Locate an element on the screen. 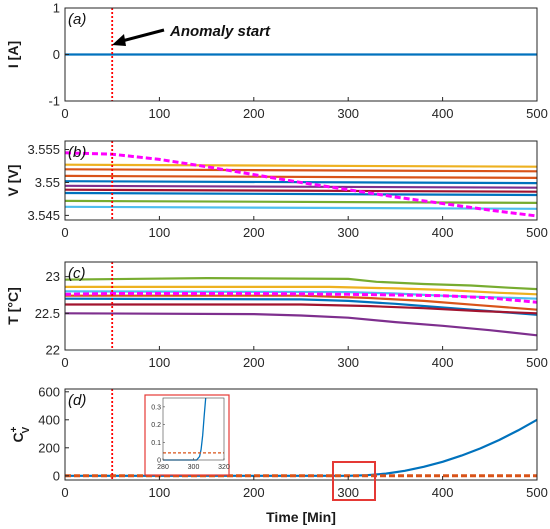 The width and height of the screenshot is (550, 529). y-axis-label-subscript: V is located at coordinates (26, 430).